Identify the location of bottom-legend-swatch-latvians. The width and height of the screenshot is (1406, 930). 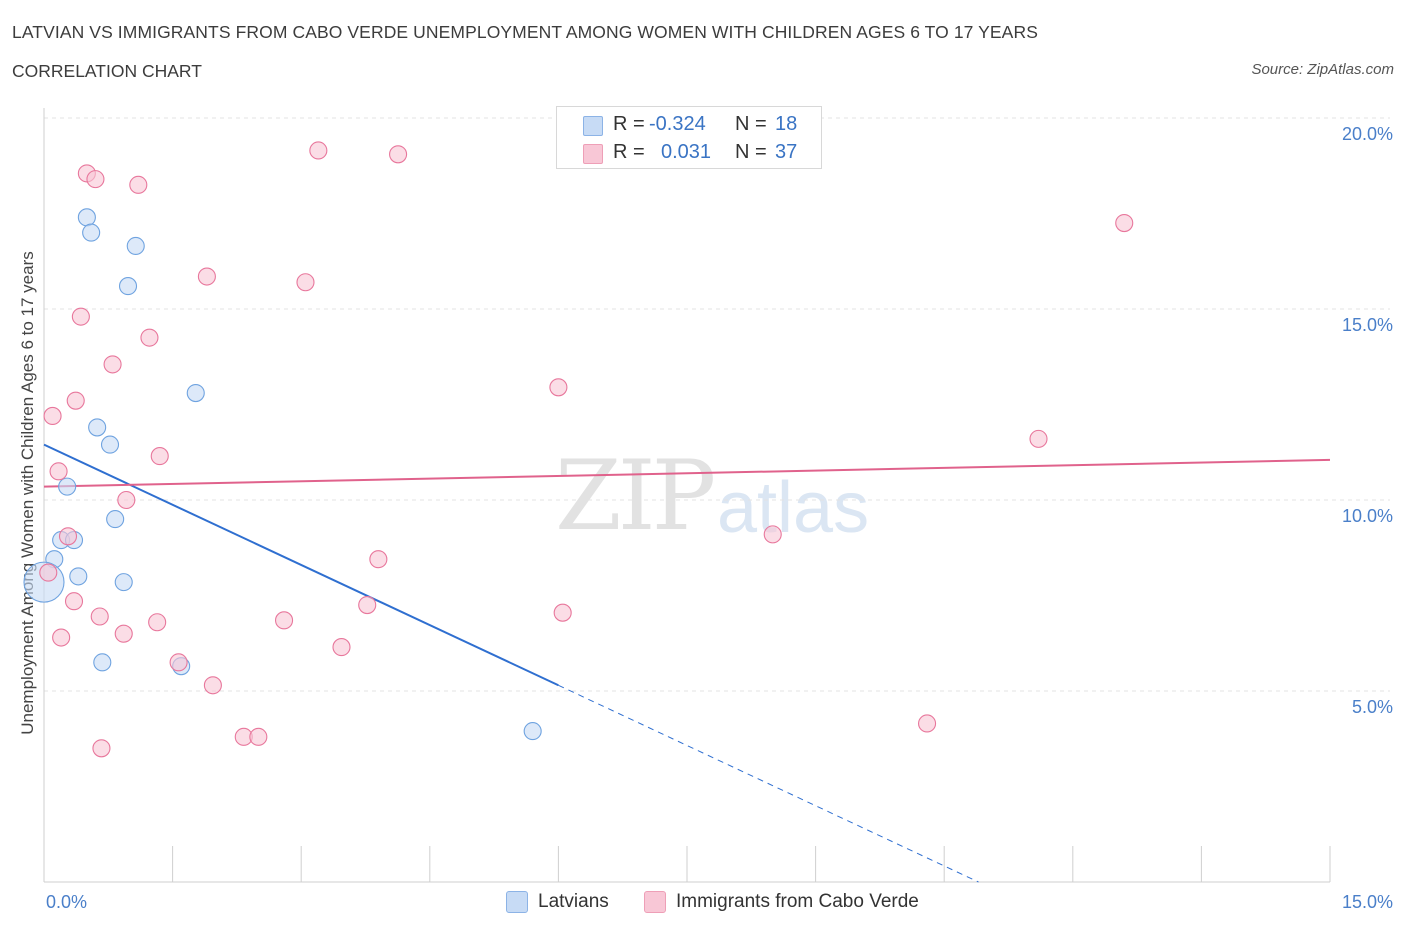
(517, 902).